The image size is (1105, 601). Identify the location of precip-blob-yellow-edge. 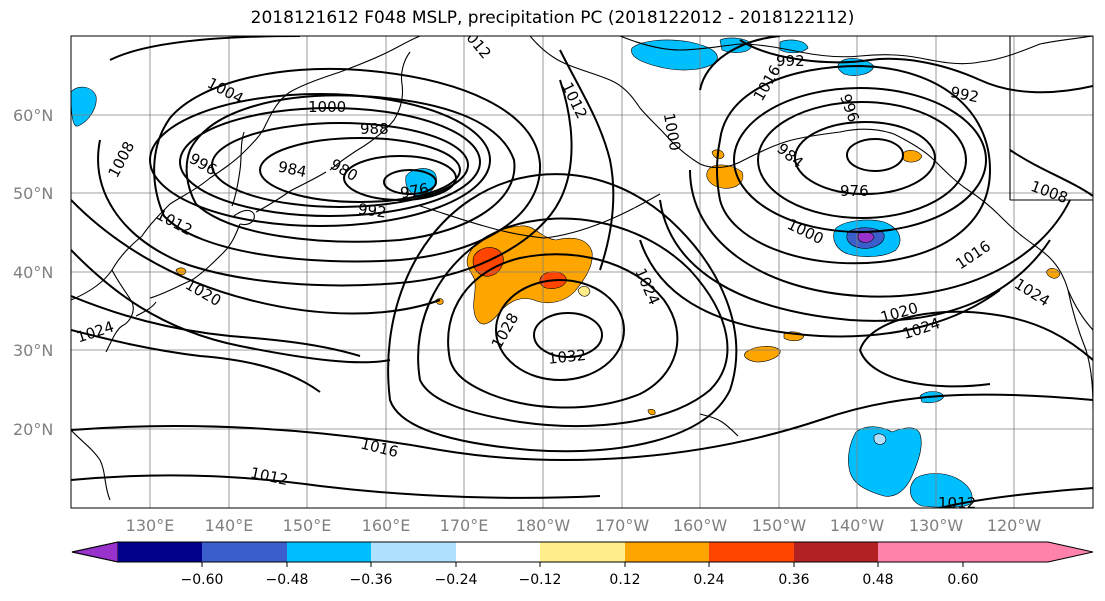
(584, 291).